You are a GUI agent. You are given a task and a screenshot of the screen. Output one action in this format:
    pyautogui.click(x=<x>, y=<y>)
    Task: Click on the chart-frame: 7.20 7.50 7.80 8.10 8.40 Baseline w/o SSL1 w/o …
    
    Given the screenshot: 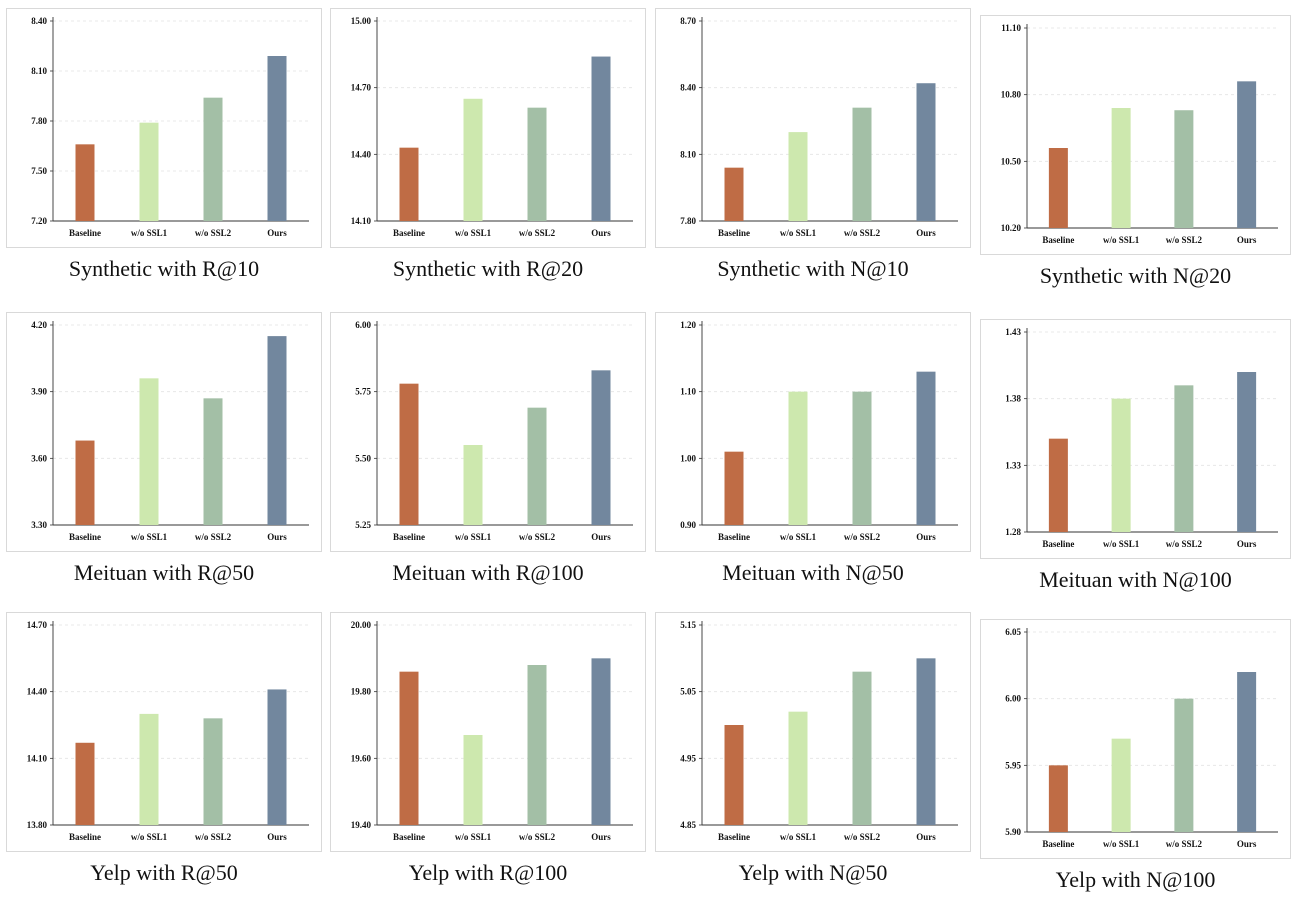 What is the action you would take?
    pyautogui.click(x=164, y=128)
    